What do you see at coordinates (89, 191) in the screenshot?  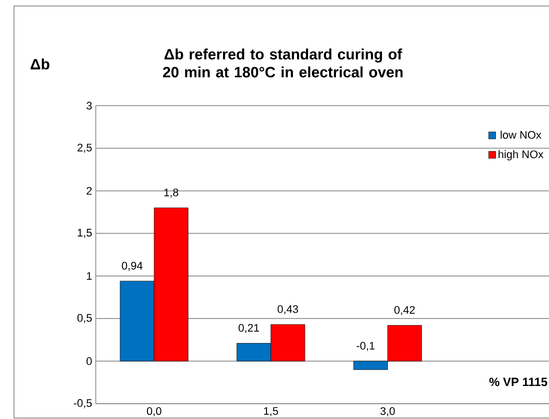 I see `y-tick-label: 2` at bounding box center [89, 191].